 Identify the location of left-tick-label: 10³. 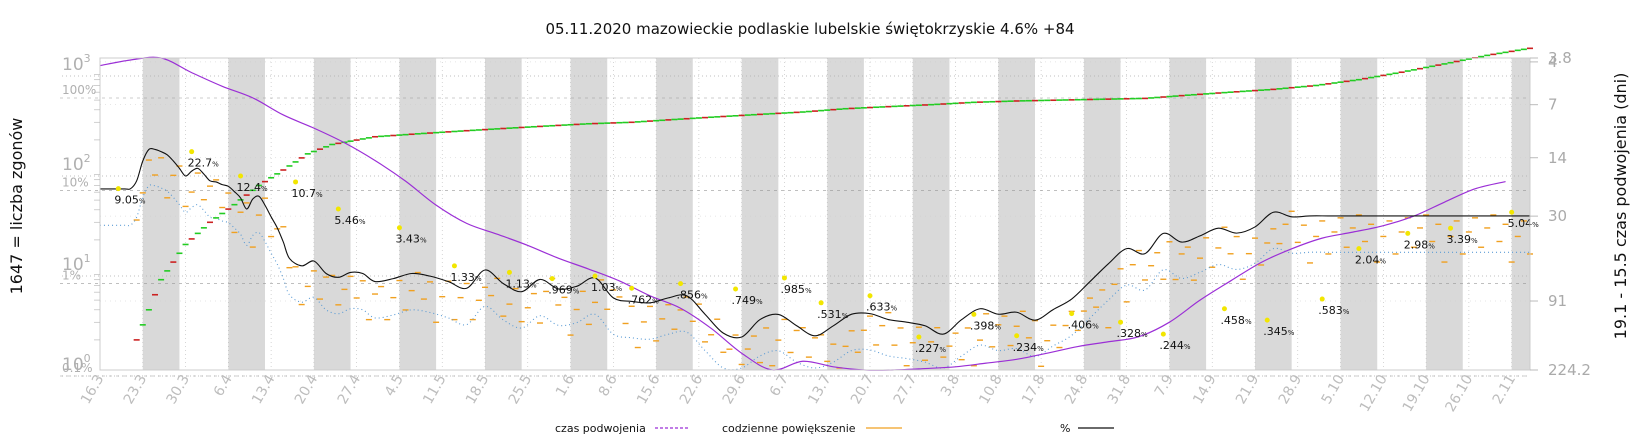
(76, 63).